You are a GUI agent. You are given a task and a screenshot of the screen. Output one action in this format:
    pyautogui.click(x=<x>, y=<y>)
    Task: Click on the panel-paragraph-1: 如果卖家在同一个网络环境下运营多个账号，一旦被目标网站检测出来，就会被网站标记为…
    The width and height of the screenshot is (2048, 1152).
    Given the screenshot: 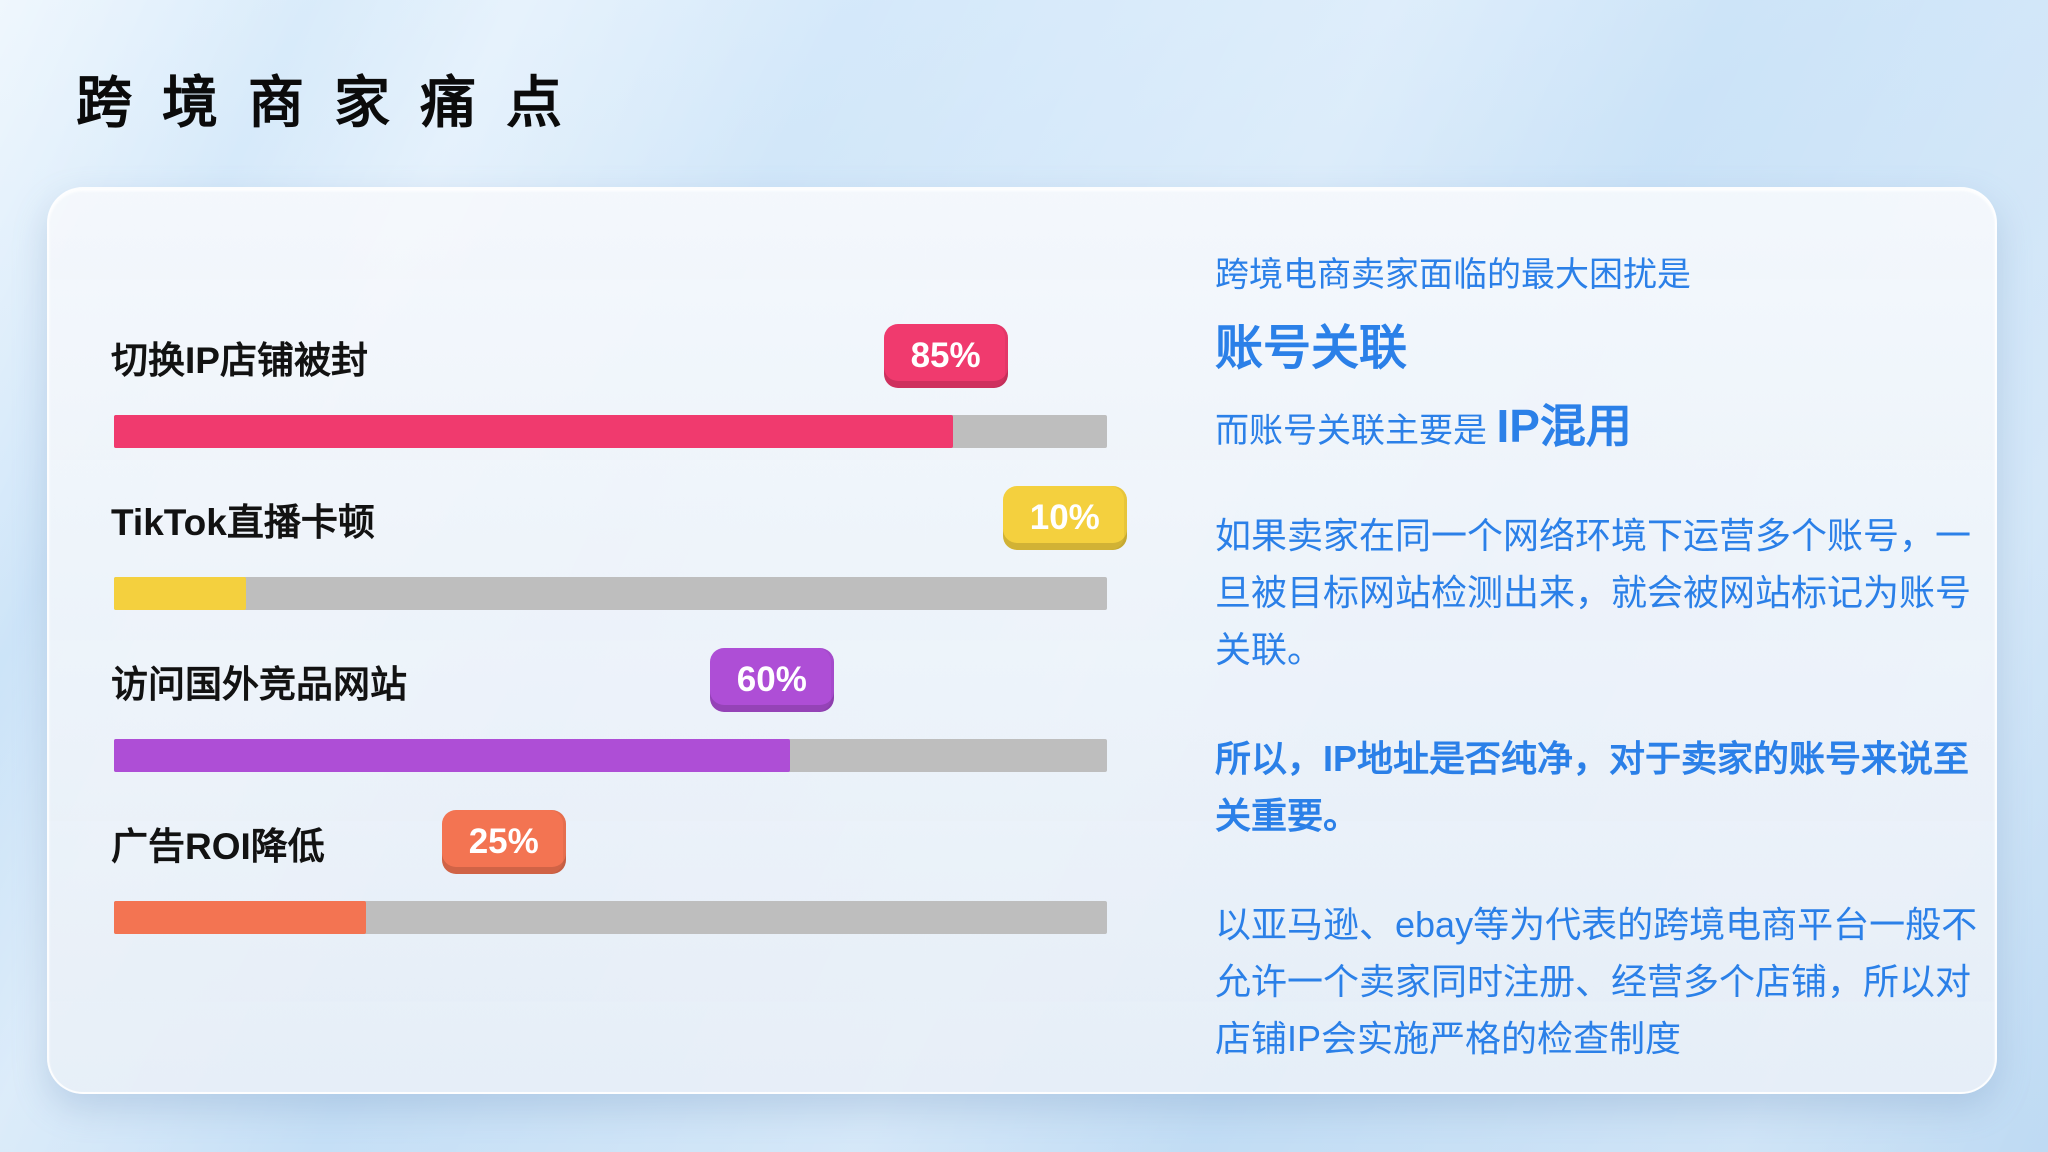 What is the action you would take?
    pyautogui.click(x=1593, y=593)
    